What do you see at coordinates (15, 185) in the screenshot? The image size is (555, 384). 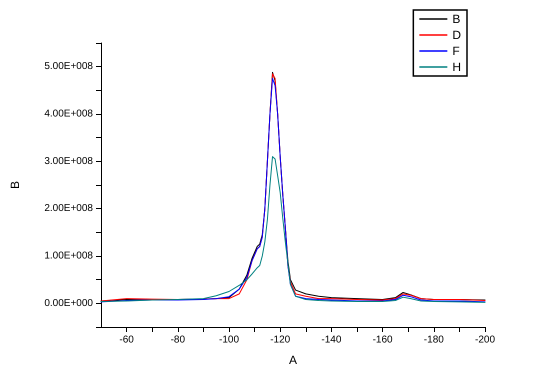 I see `y-axis-title: B` at bounding box center [15, 185].